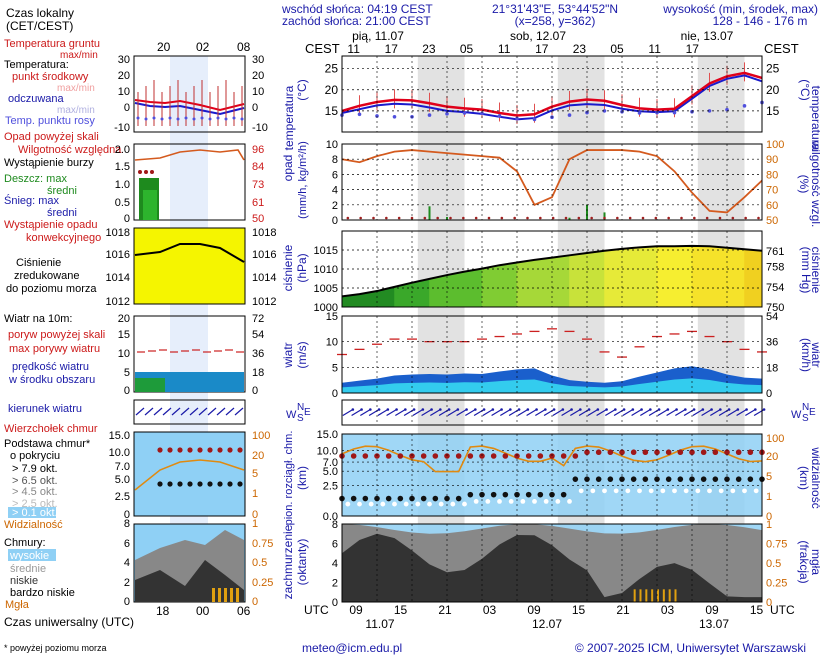 This screenshot has width=820, height=665. What do you see at coordinates (203, 47) in the screenshot?
I see `legend-local-tick-2: 02` at bounding box center [203, 47].